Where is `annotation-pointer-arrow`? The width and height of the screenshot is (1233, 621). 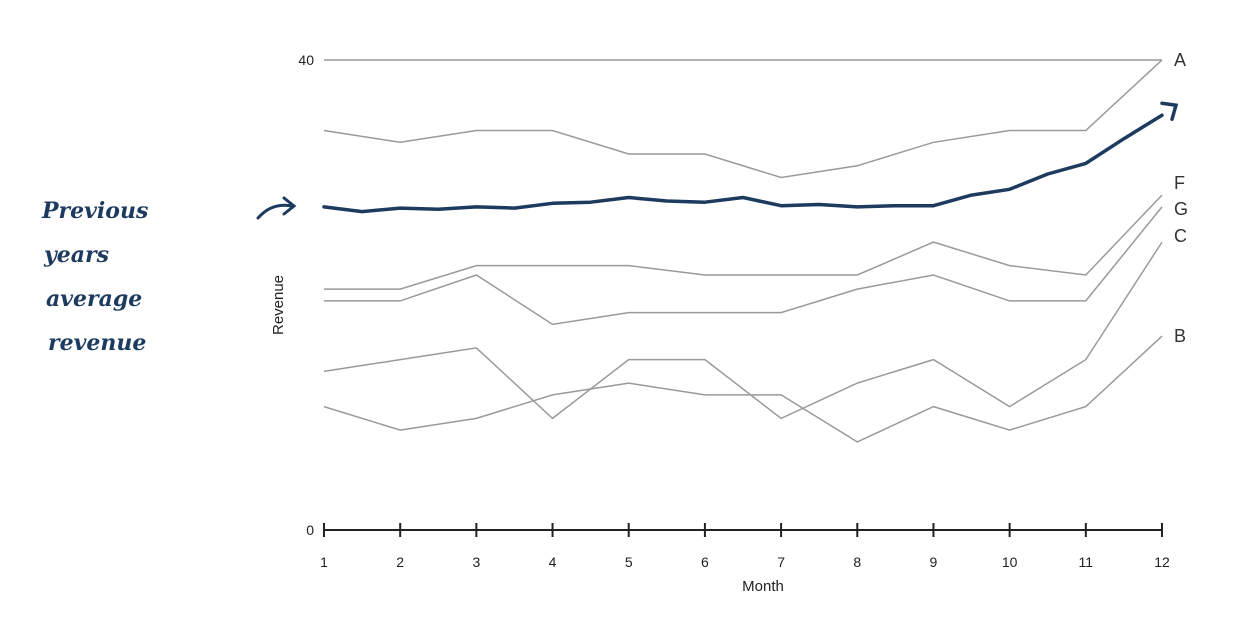
annotation-pointer-arrow is located at coordinates (276, 208).